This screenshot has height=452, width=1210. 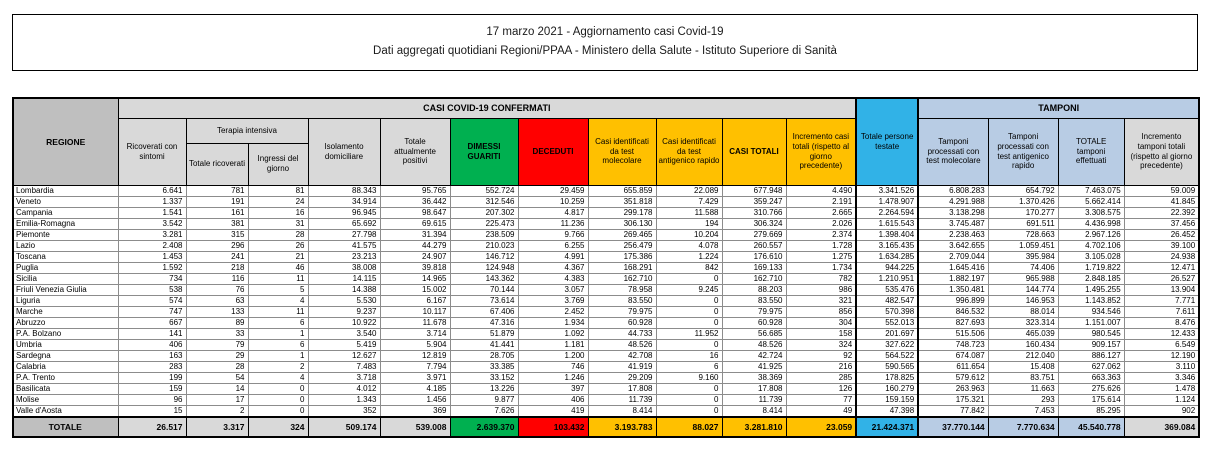 I want to click on value-cell: 279.669, so click(x=754, y=234).